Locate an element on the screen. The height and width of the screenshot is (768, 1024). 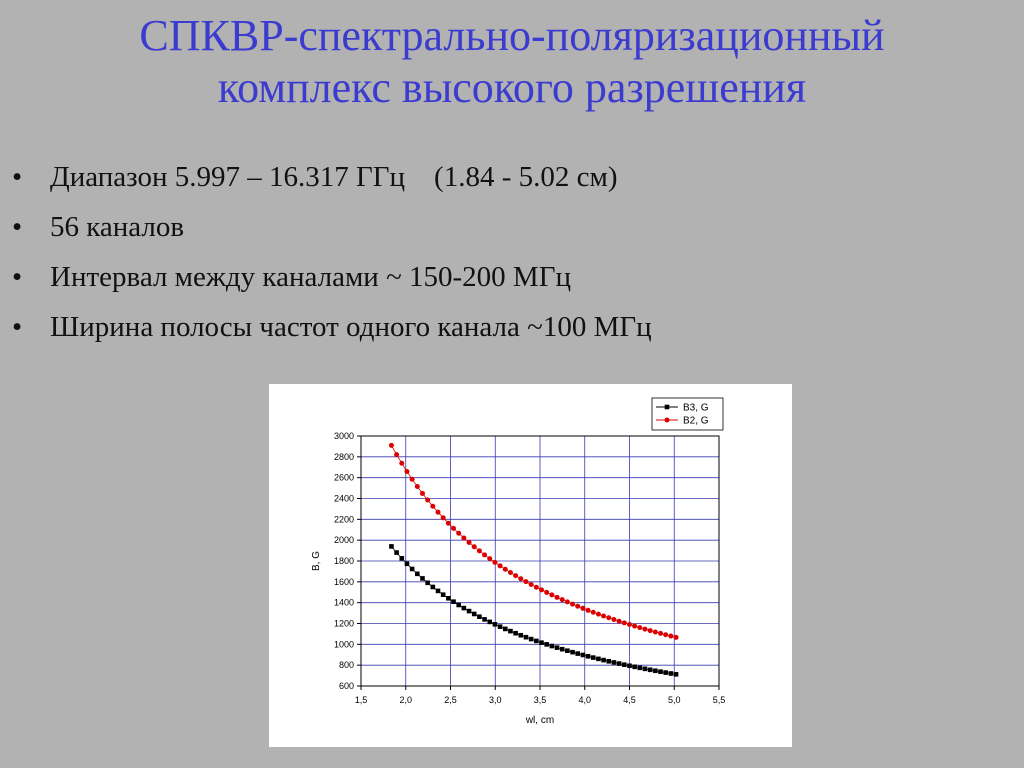
series-line is located at coordinates (534, 610).